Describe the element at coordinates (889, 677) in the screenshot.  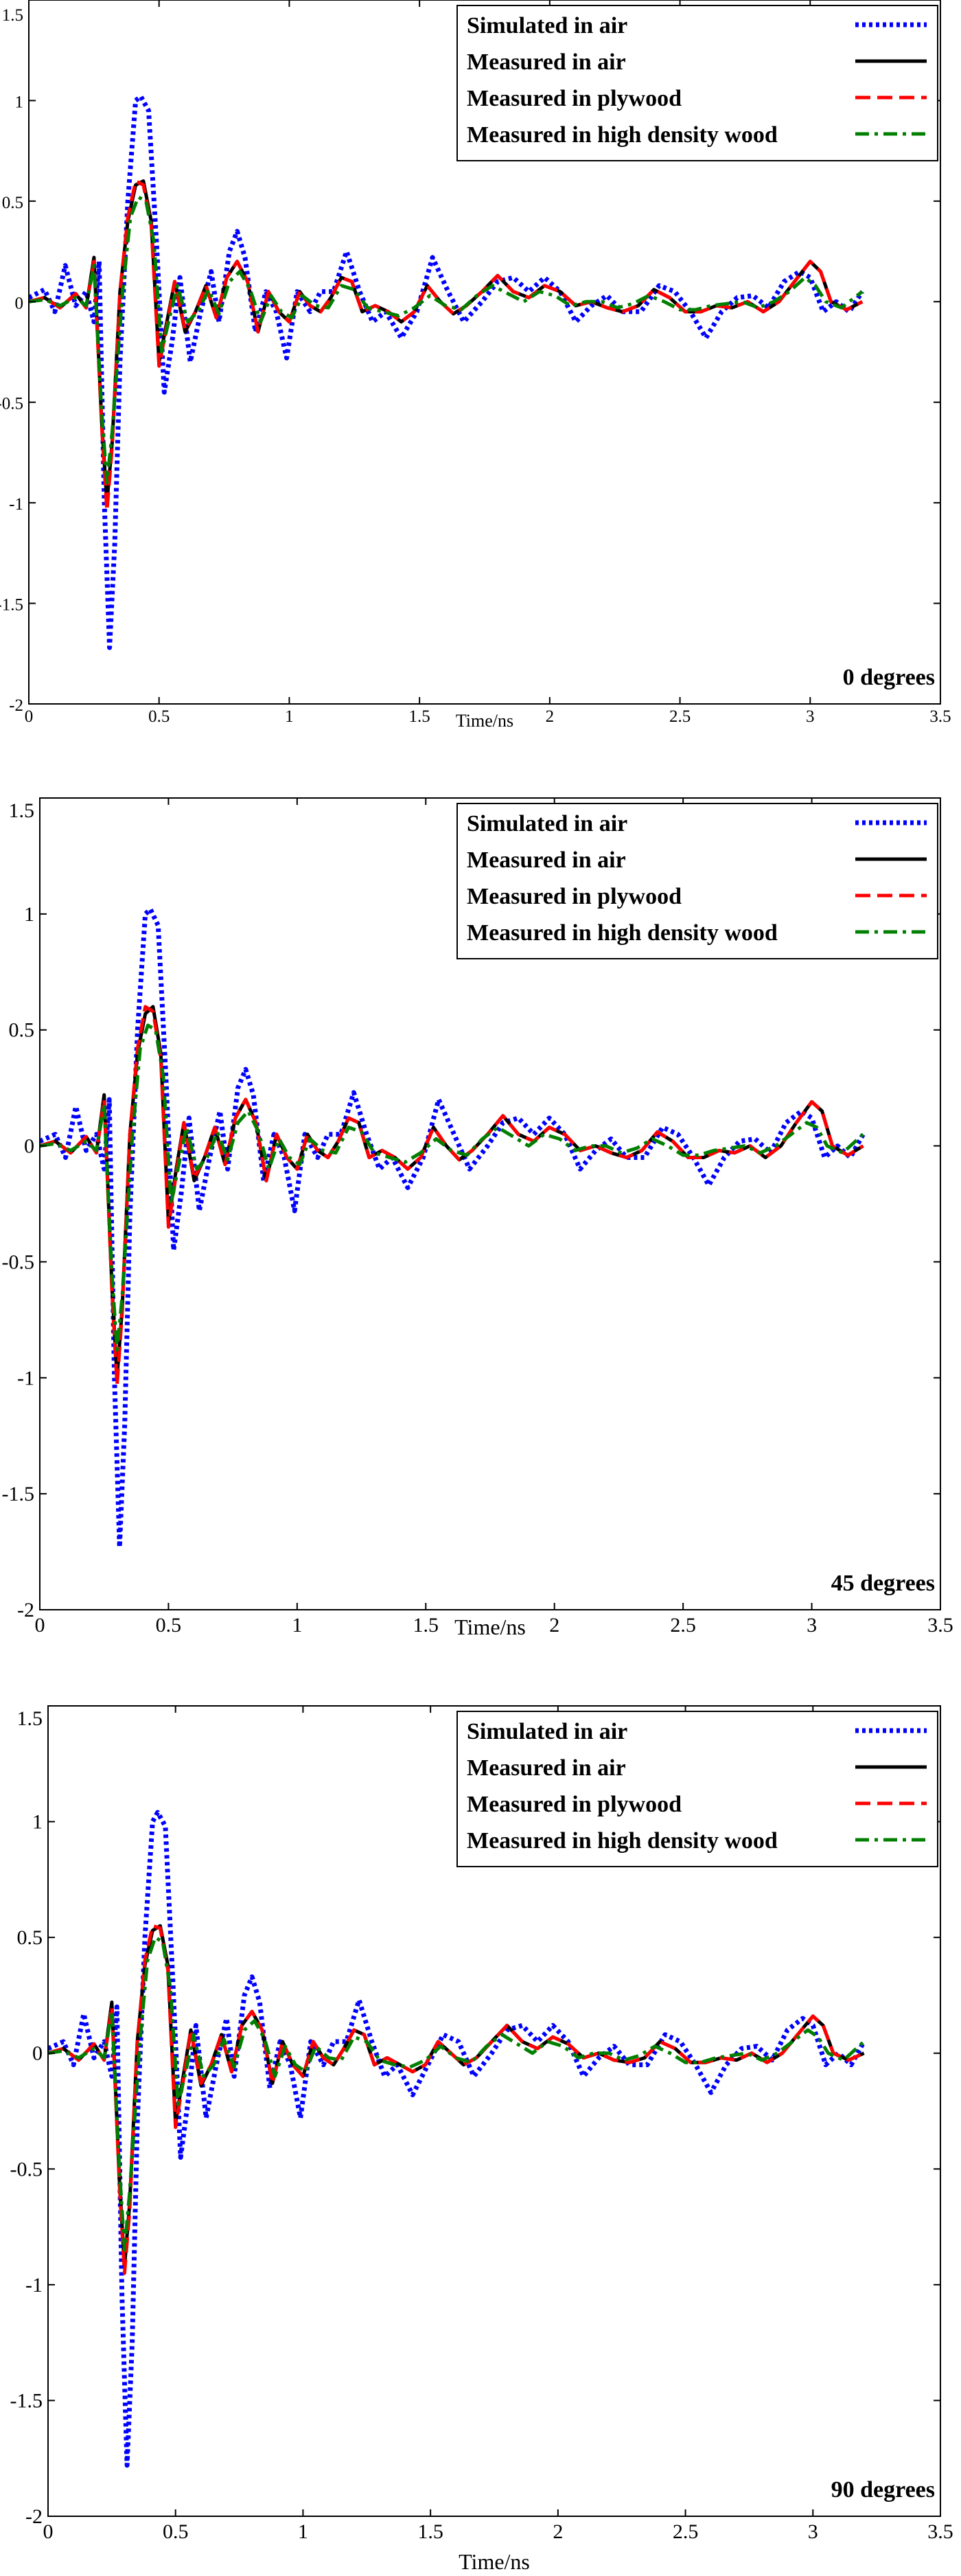
I see `angle-annotation: 0 degrees` at that location.